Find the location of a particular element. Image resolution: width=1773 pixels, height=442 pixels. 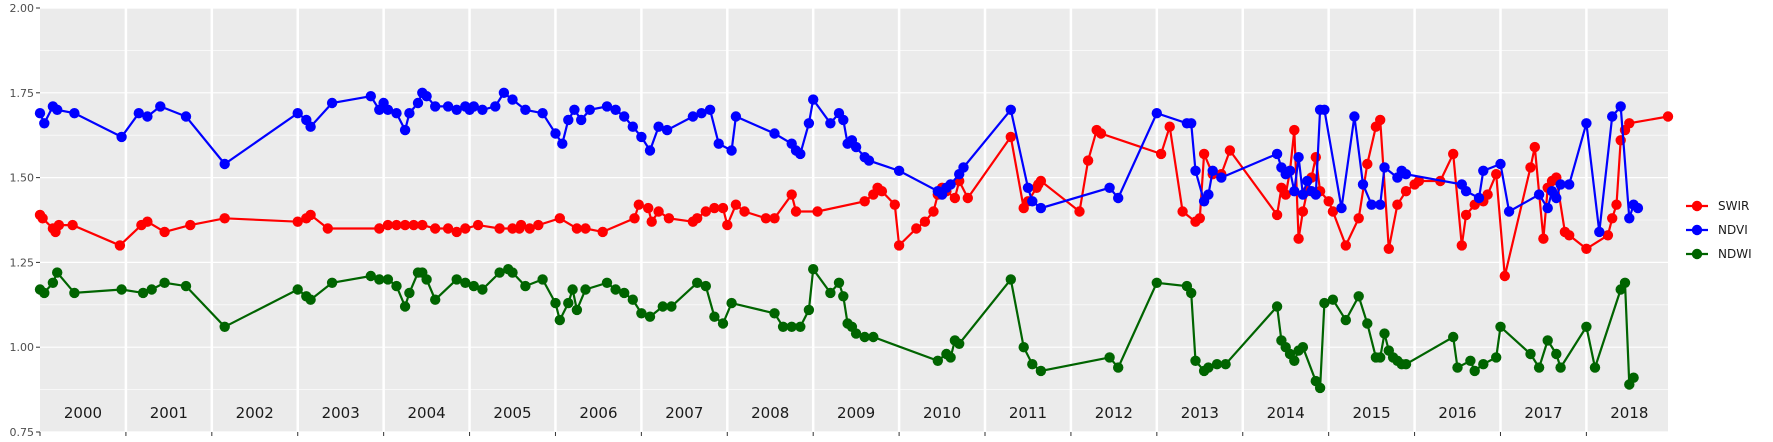

year-label: 2004 is located at coordinates (427, 413).